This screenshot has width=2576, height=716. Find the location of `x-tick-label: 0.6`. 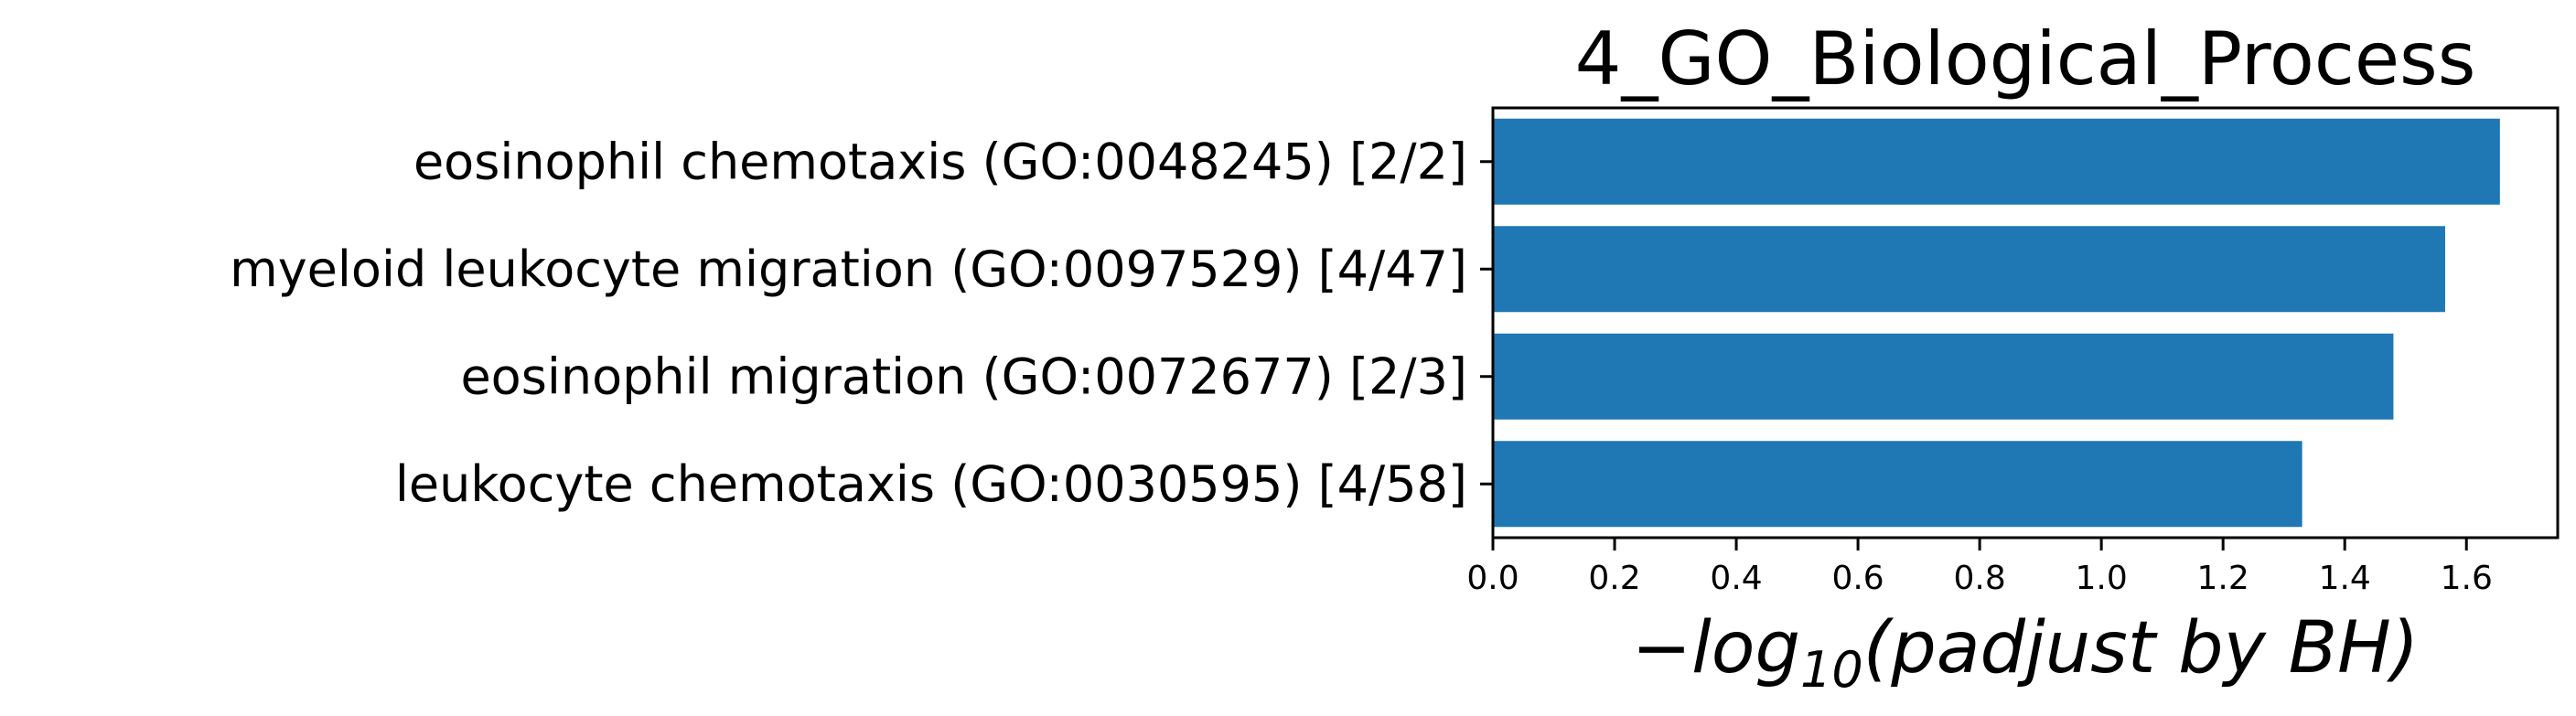

x-tick-label: 0.6 is located at coordinates (1858, 578).